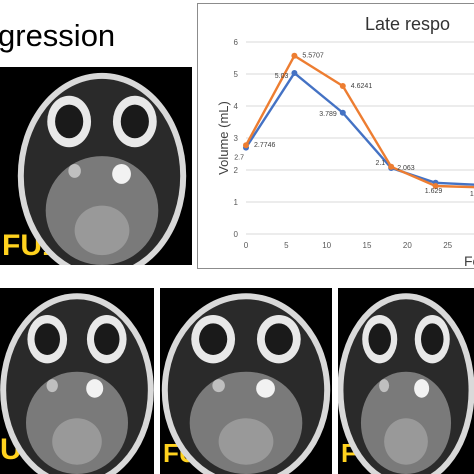  I want to click on data-label: 5.03, so click(282, 76).